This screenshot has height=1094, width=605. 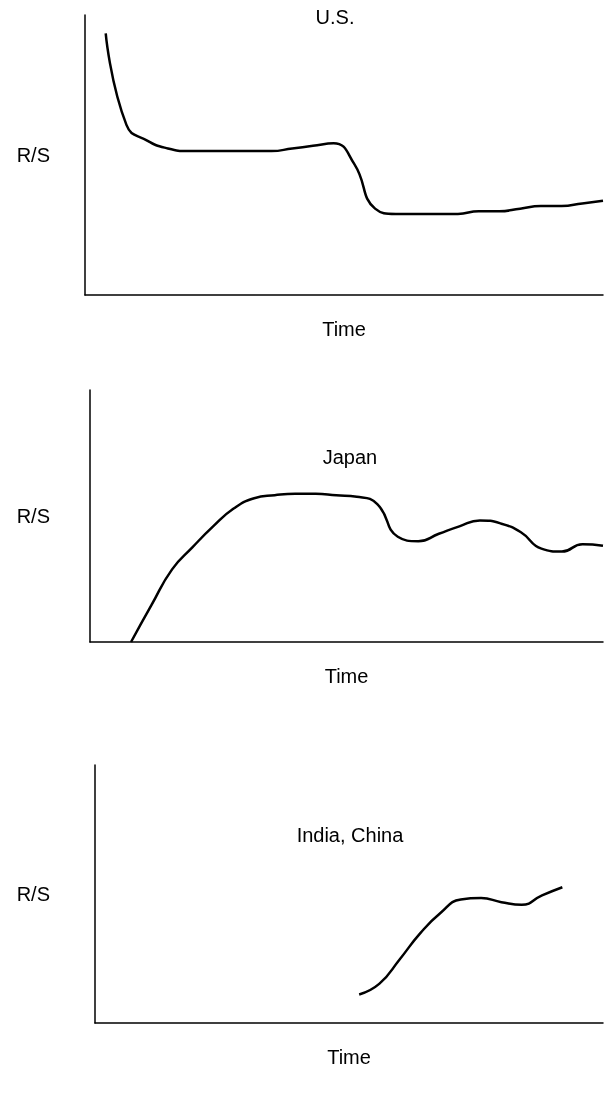 I want to click on chart-title: India, China, so click(x=350, y=835).